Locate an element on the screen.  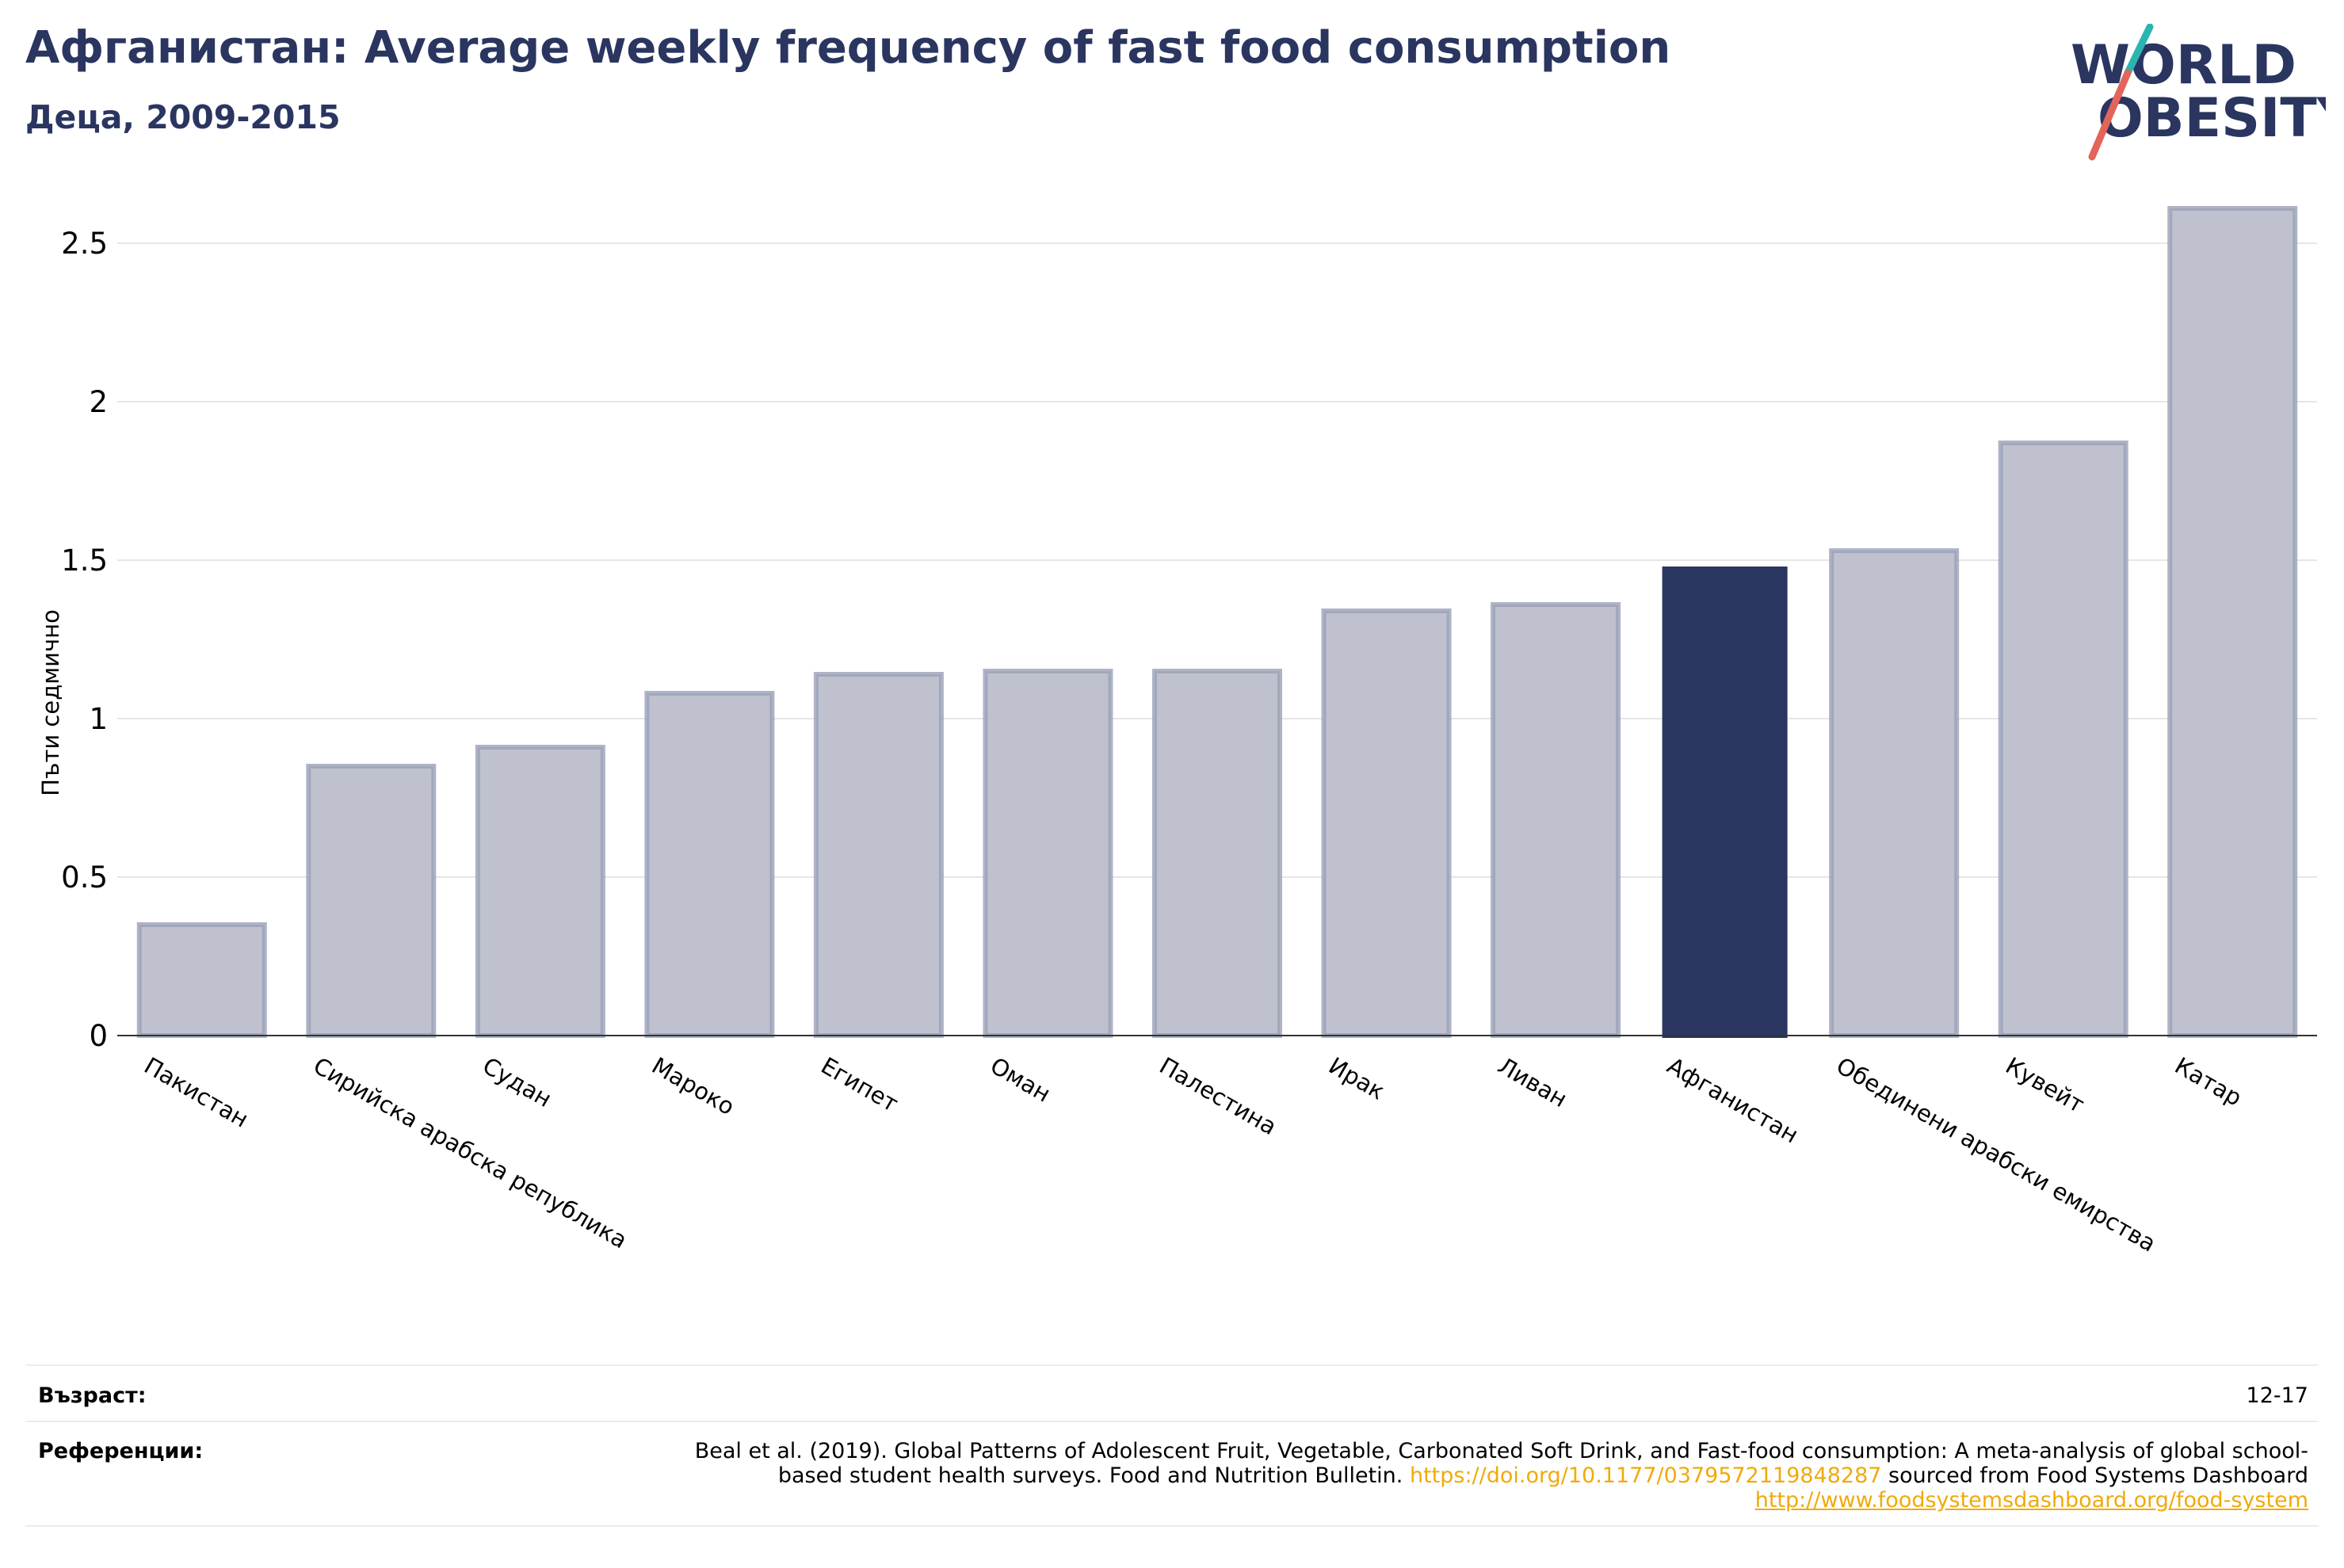
y-tick-label: 0 is located at coordinates (99, 1036).